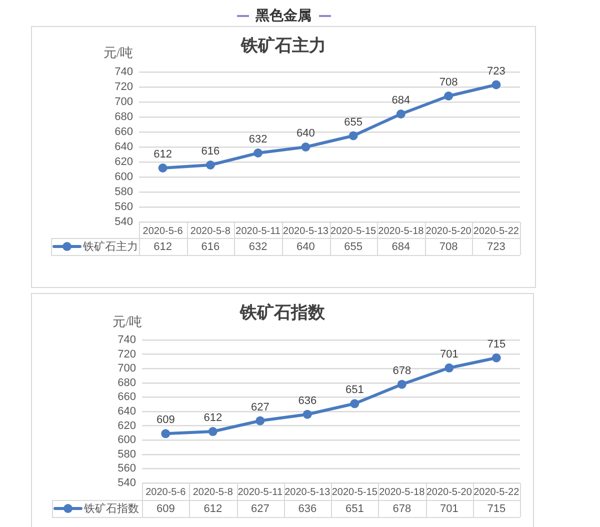 The image size is (600, 527). Describe the element at coordinates (401, 247) in the screenshot. I see `data-label: 684` at that location.